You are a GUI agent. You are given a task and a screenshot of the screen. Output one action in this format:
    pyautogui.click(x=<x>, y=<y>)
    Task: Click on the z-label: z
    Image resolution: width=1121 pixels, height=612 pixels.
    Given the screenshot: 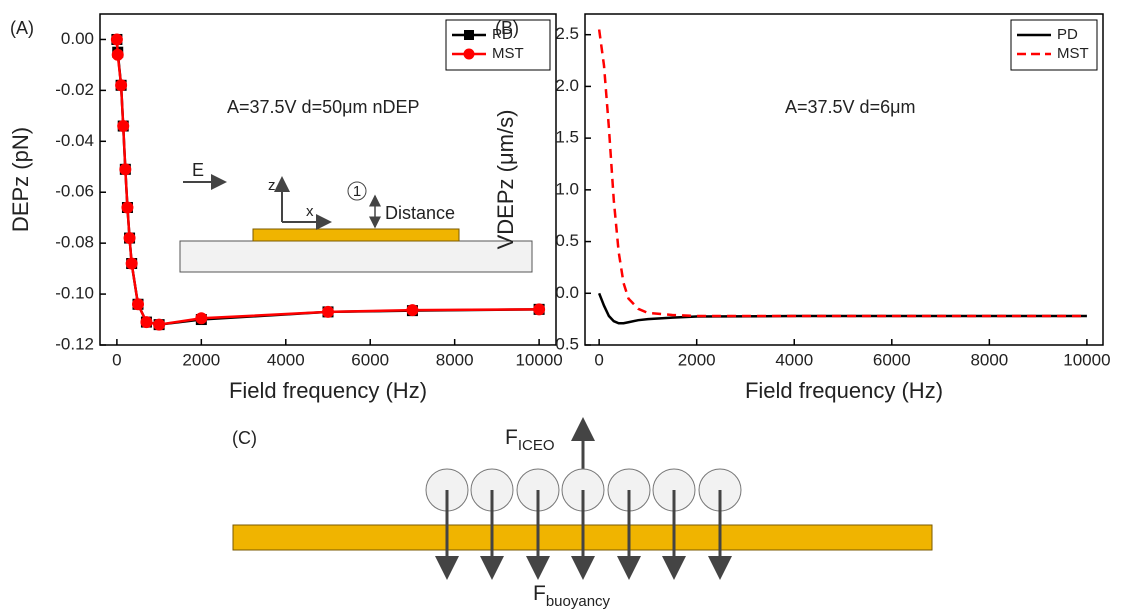 What is the action you would take?
    pyautogui.click(x=272, y=185)
    